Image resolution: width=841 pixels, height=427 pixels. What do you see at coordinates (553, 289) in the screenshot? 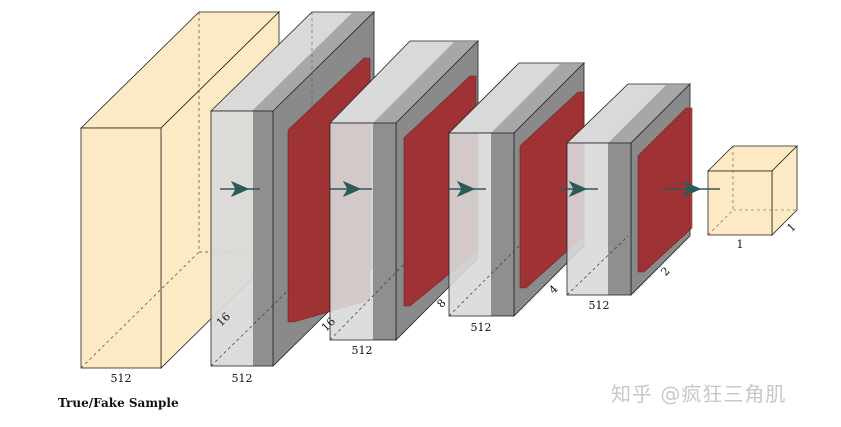
I see `conv4-depth-label: 4` at bounding box center [553, 289].